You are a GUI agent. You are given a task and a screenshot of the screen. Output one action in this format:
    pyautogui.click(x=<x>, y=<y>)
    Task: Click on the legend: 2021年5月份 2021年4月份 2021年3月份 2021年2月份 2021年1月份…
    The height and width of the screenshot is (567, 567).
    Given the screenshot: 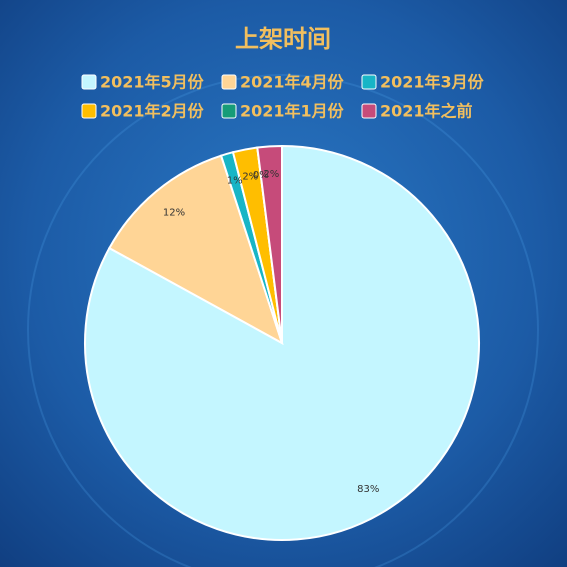 What is the action you would take?
    pyautogui.click(x=283, y=97)
    